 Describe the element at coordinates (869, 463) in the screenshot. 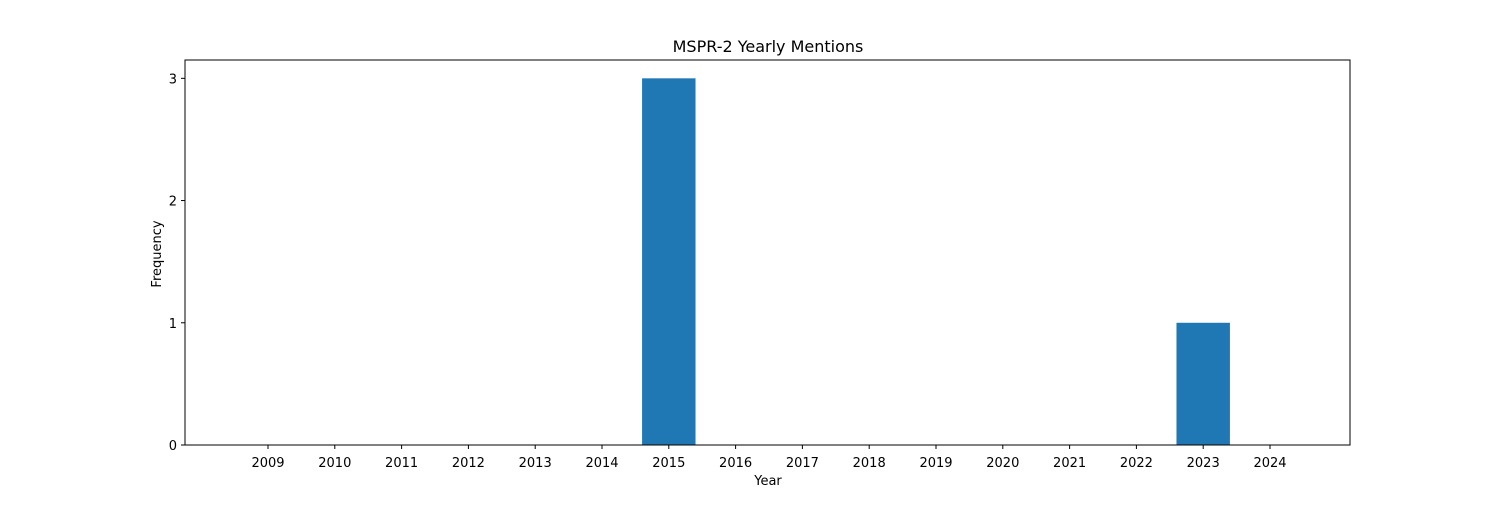

I see `x-tick-label: 2018` at that location.